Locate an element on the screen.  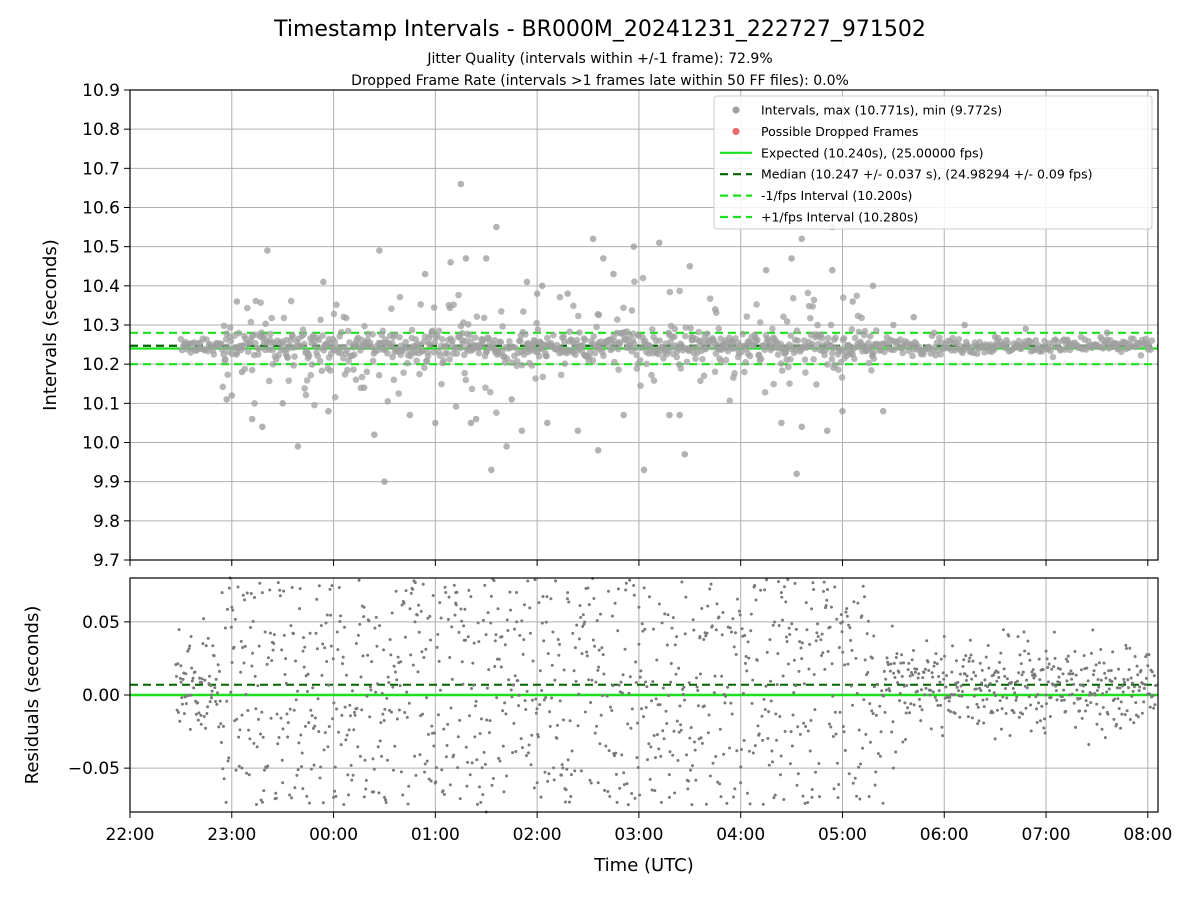
bottom-y-axis-ticks: −0.050.000.05 is located at coordinates (99, 696).